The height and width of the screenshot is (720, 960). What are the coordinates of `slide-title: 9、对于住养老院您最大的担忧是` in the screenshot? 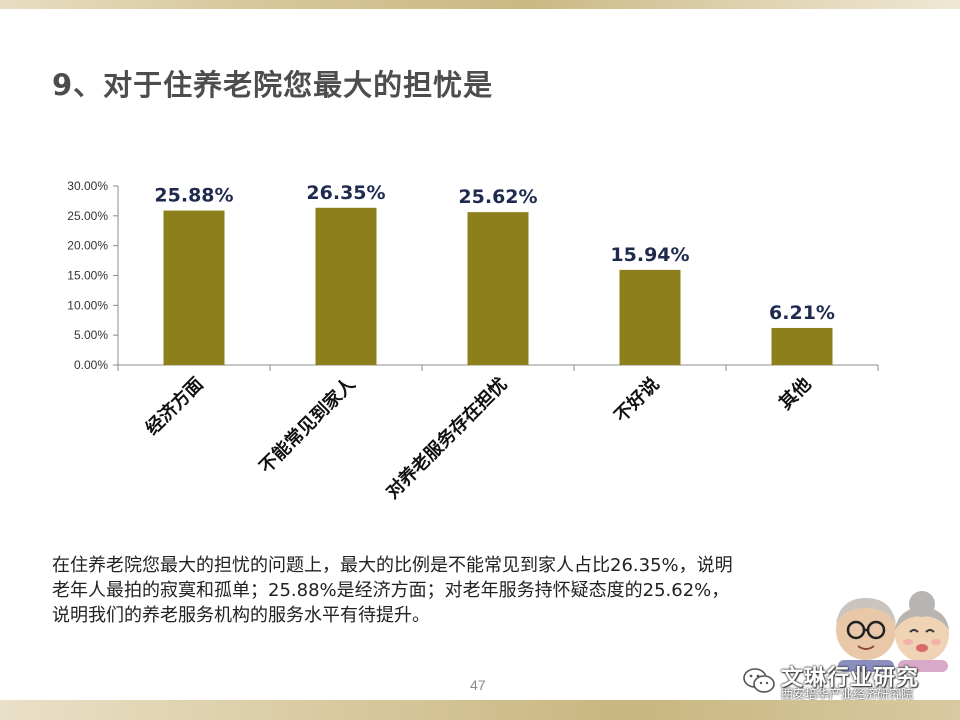 It's located at (273, 85).